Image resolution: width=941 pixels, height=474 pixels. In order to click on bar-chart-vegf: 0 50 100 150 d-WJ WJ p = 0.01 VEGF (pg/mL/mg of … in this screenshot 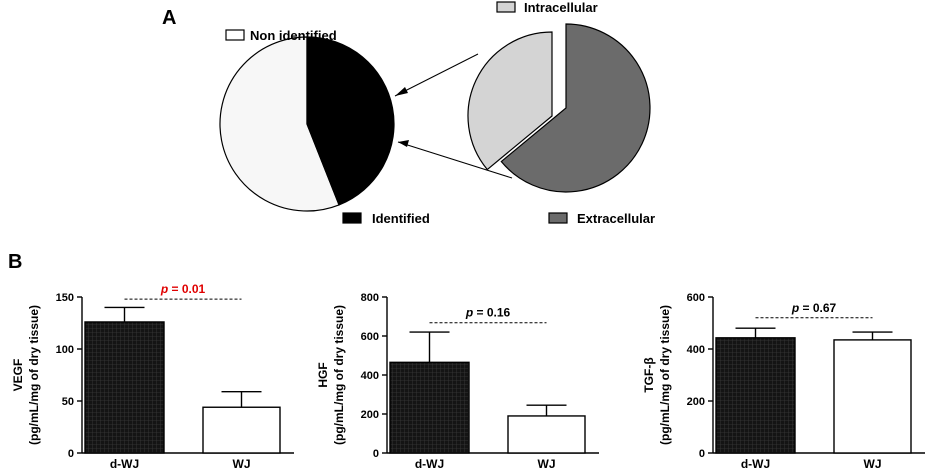, I will do `click(152, 376)`.